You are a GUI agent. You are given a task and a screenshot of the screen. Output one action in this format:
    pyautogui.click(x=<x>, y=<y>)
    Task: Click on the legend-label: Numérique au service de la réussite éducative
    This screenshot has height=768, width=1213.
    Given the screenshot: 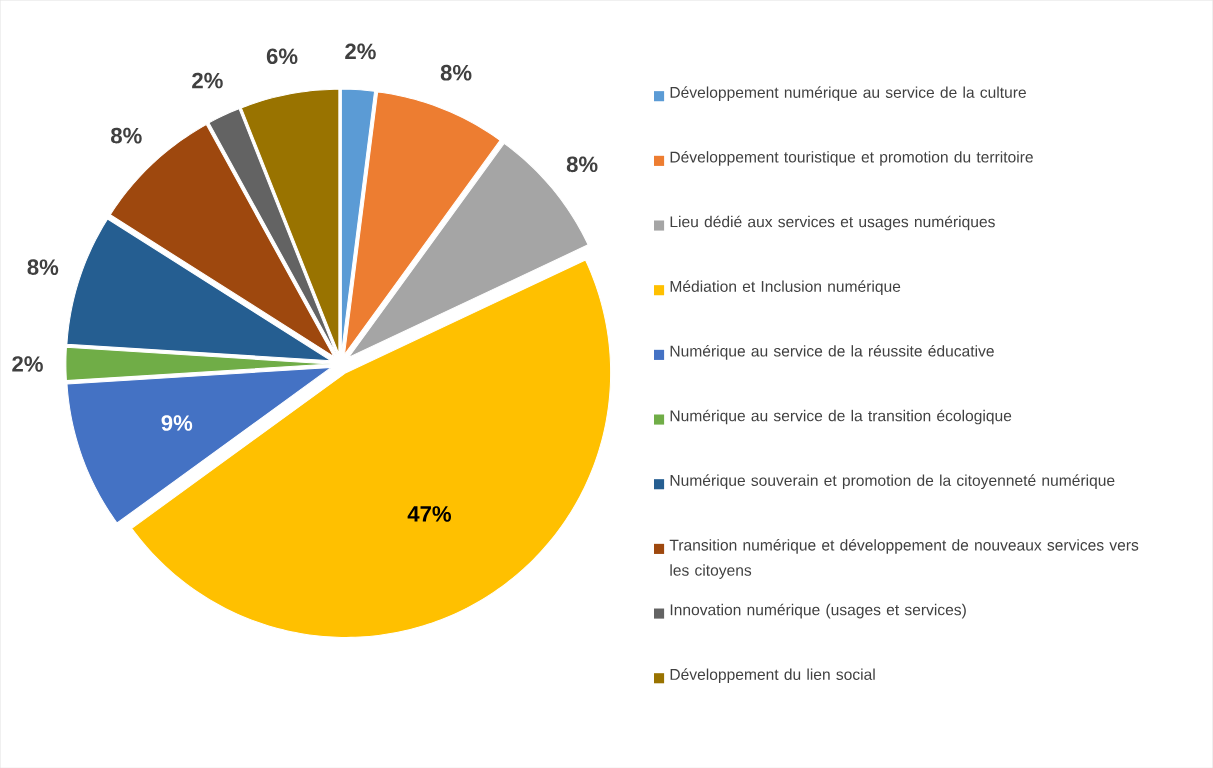 What is the action you would take?
    pyautogui.click(x=832, y=352)
    